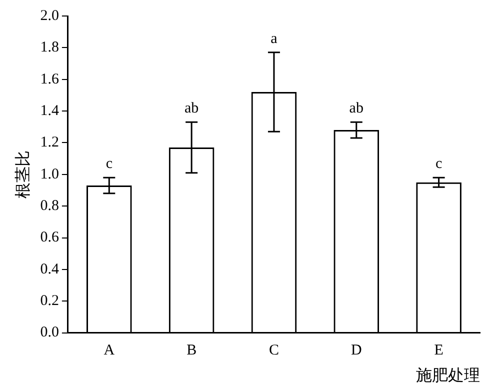 Image resolution: width=500 pixels, height=390 pixels. What do you see at coordinates (49, 174) in the screenshot?
I see `y-tick-label: 1.0` at bounding box center [49, 174].